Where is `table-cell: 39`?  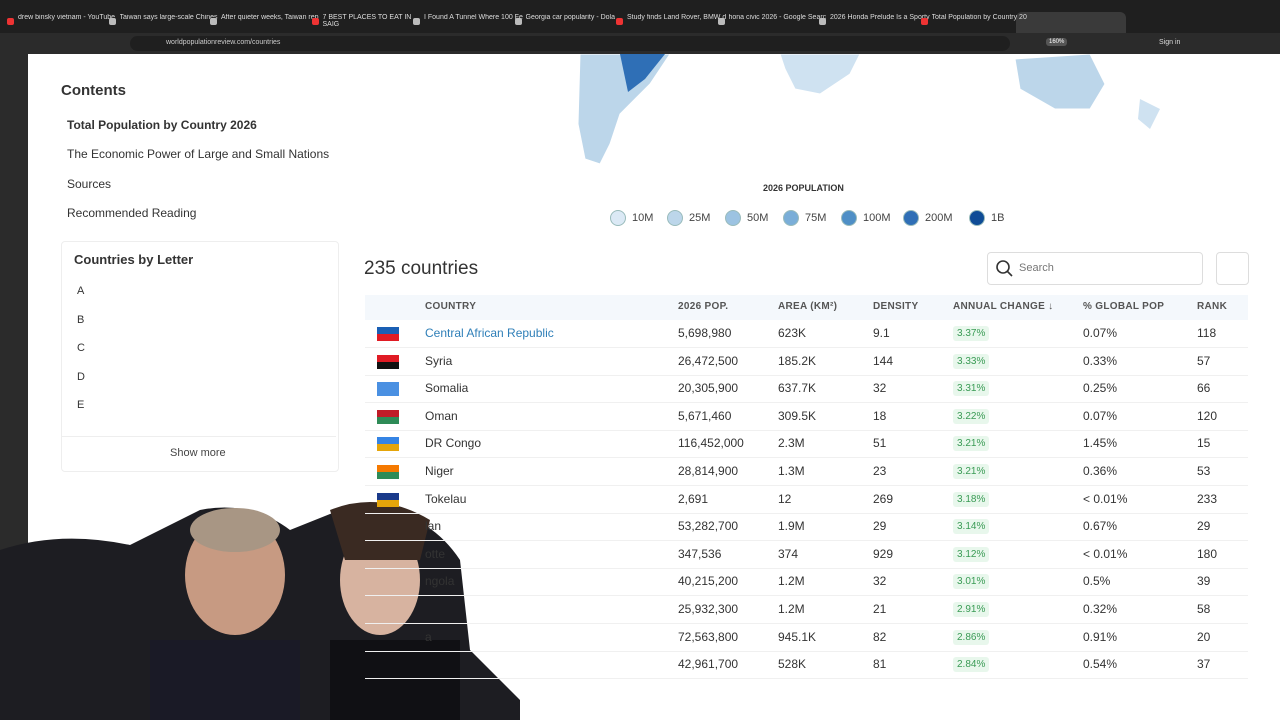 table-cell: 39 is located at coordinates (1204, 581).